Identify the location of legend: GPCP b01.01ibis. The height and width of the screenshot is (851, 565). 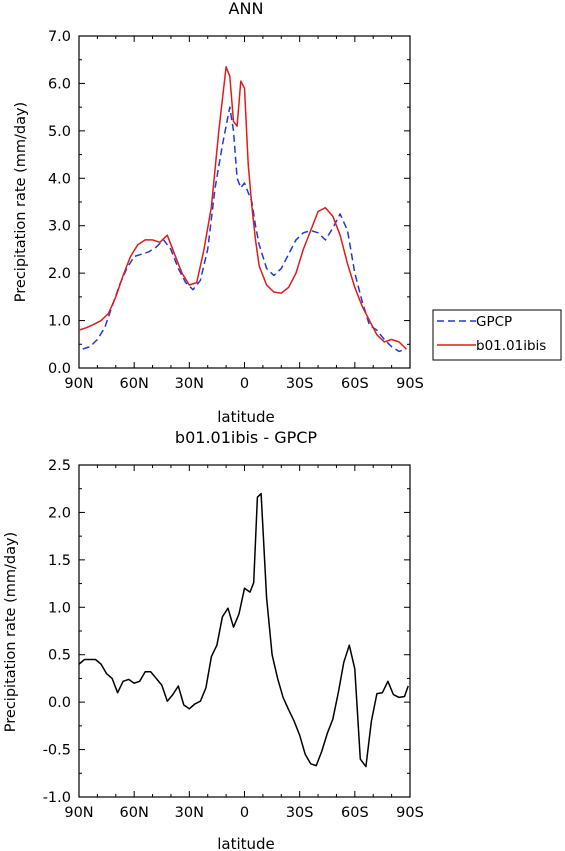
(497, 335).